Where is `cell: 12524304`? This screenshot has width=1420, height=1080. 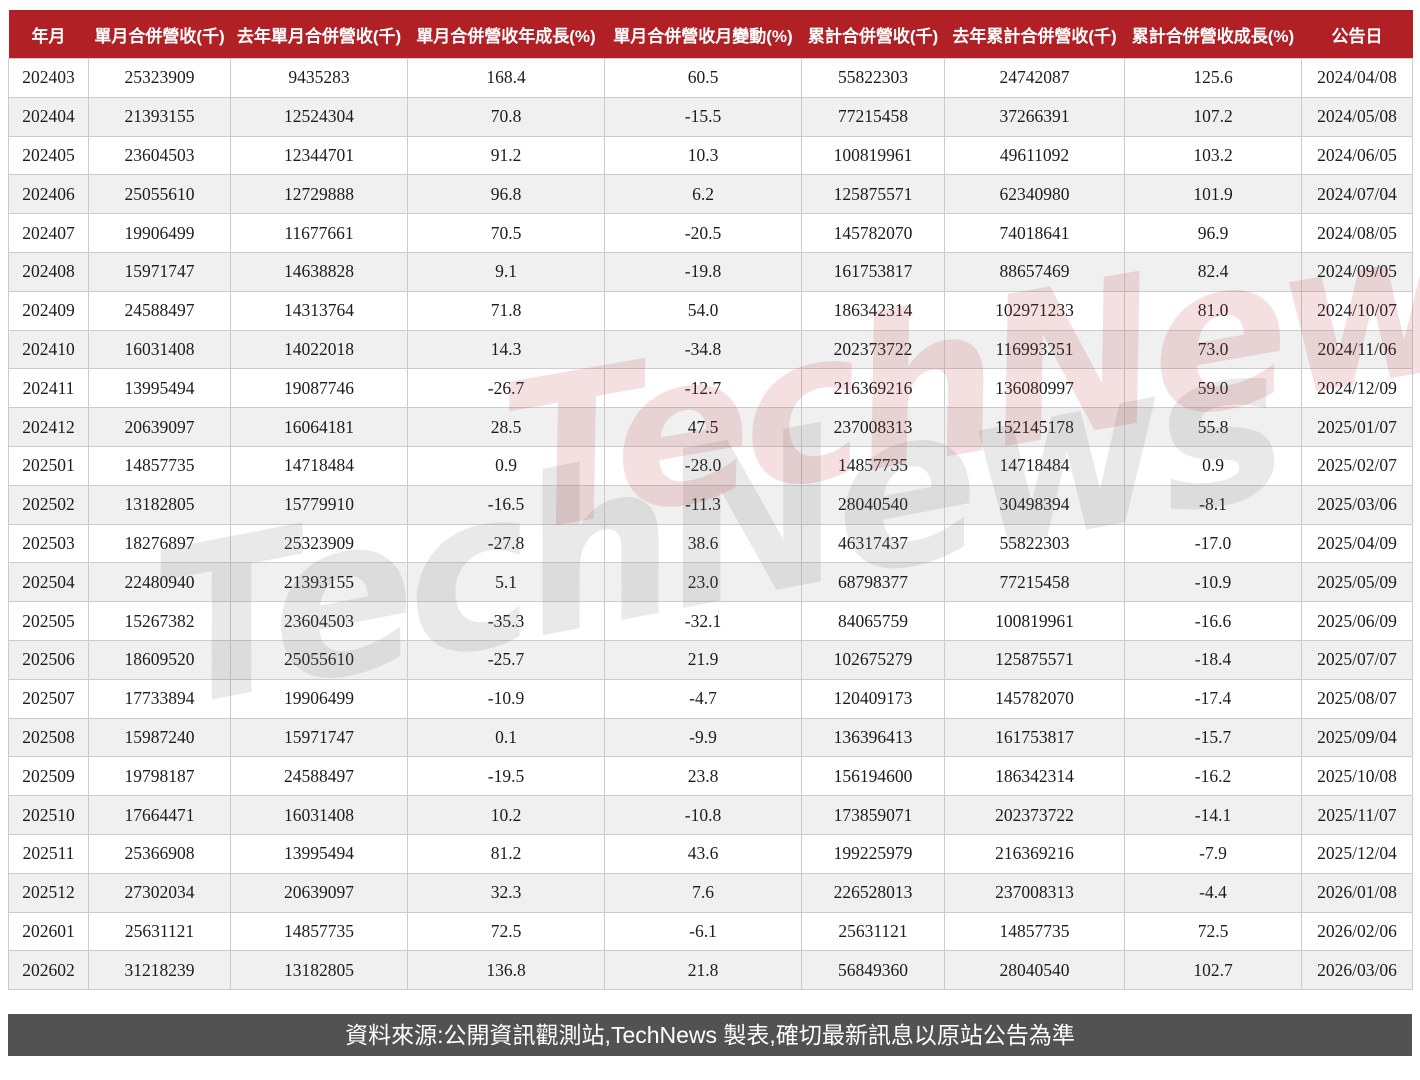 cell: 12524304 is located at coordinates (319, 116).